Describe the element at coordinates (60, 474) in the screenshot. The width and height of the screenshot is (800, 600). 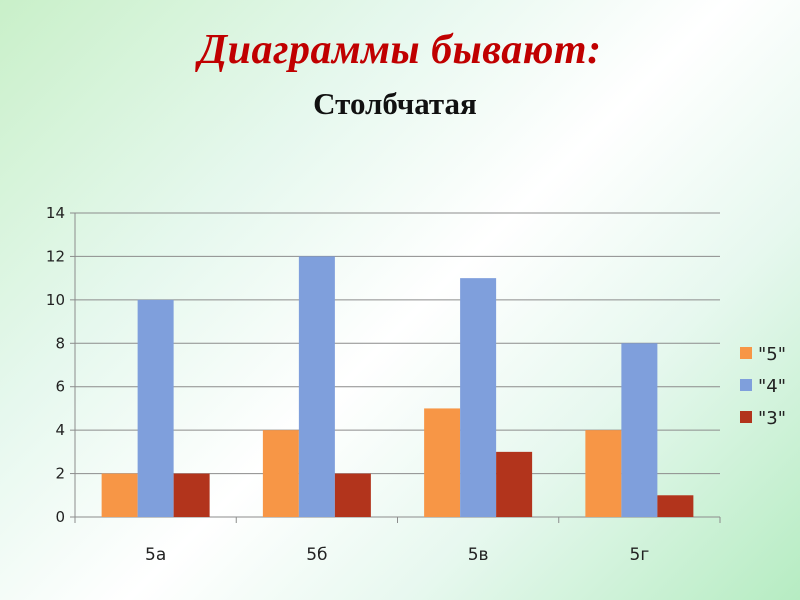
I see `y-tick-label: 2` at that location.